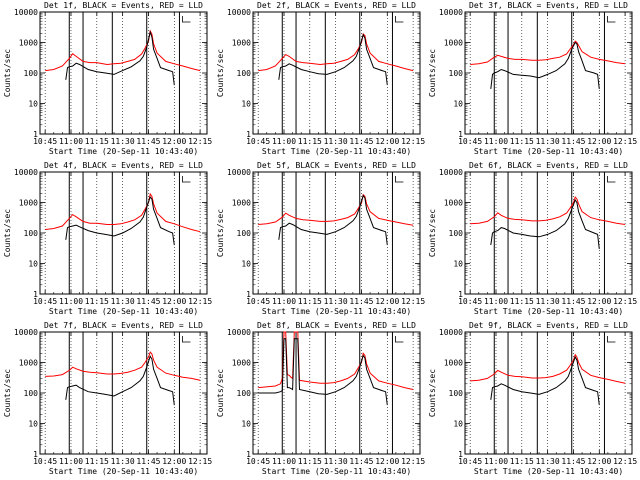 This screenshot has height=480, width=640. I want to click on panel-title: Det 9f, BLACK = Events, RED = LLD, so click(548, 325).